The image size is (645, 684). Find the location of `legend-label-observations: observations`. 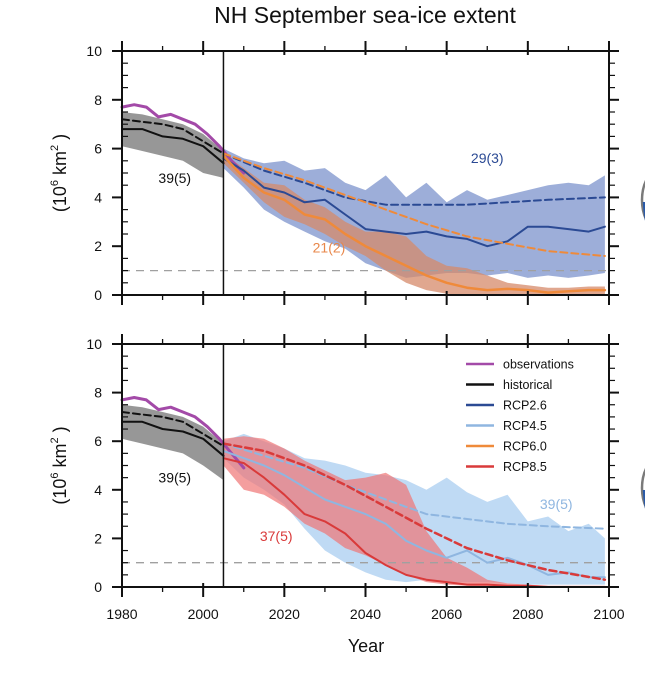

legend-label-observations: observations is located at coordinates (538, 365).